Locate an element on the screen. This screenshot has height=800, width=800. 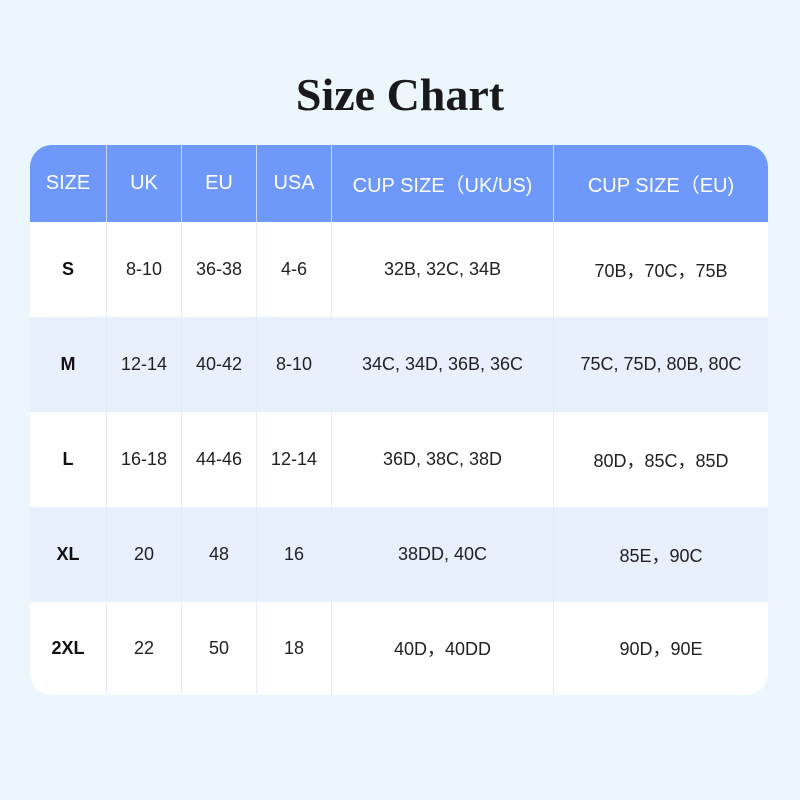
table-row: XL 20 48 16 38DD, 40C 85E，90C is located at coordinates (399, 554).